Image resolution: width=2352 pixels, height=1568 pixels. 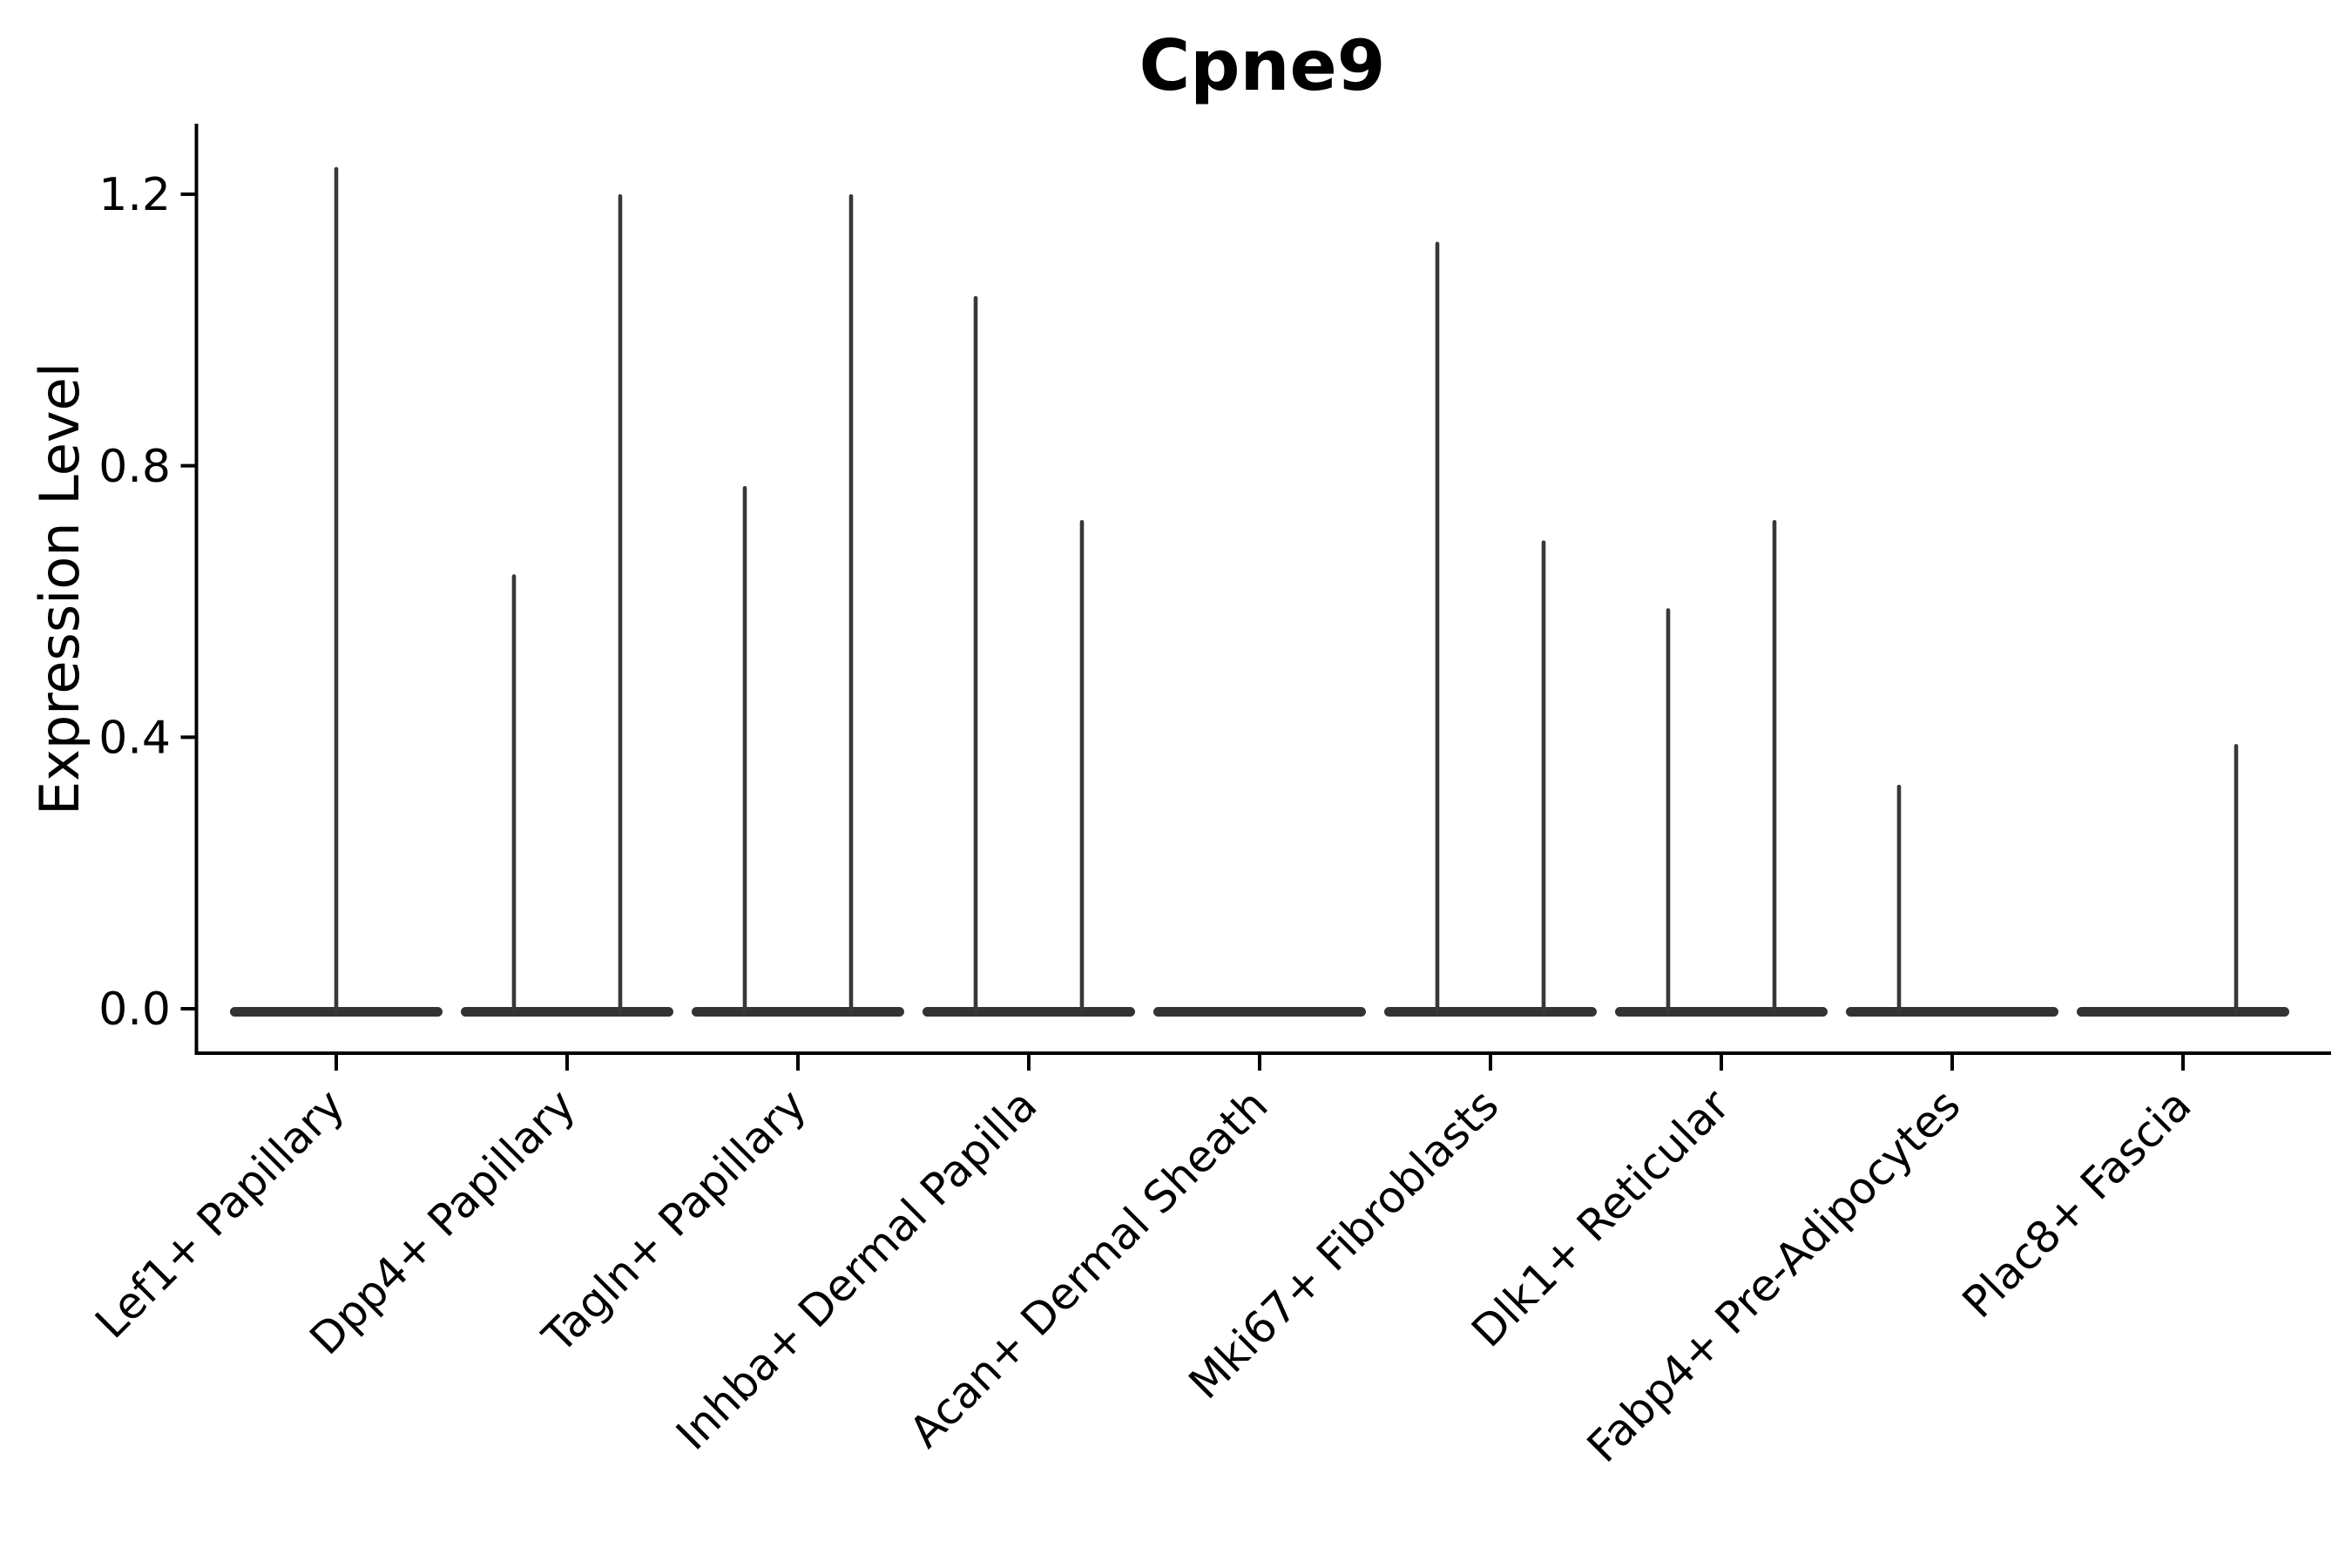 I want to click on x-tick-label: Lef1+ Papillary, so click(x=220, y=1213).